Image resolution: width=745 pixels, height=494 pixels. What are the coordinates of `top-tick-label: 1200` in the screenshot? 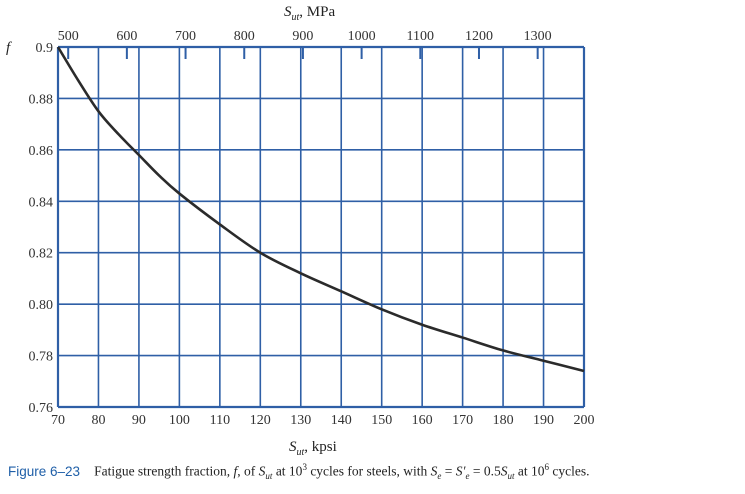 It's located at (479, 36).